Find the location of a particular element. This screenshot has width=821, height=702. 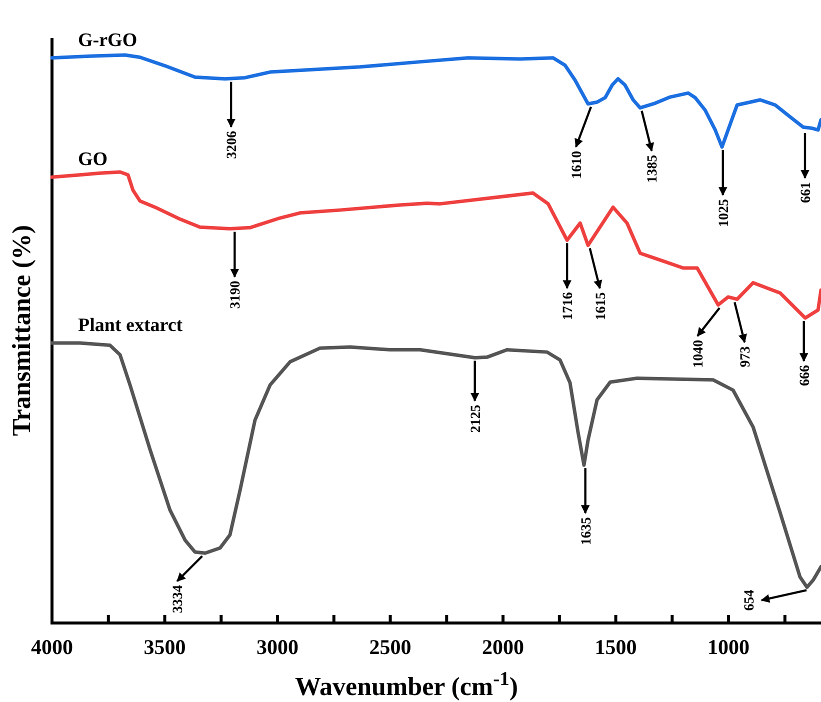

annotation: 3206 is located at coordinates (232, 144).